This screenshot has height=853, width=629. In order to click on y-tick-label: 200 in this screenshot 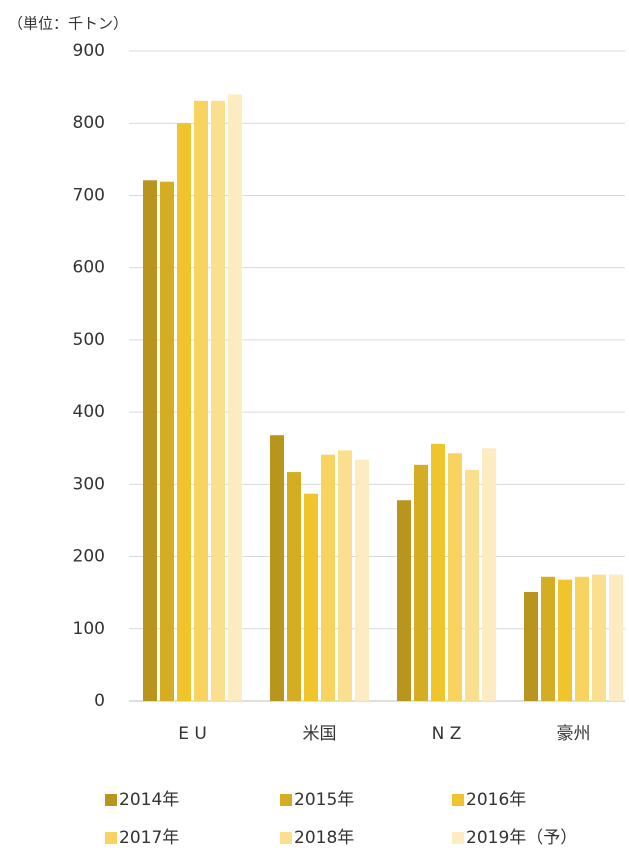, I will do `click(89, 557)`.